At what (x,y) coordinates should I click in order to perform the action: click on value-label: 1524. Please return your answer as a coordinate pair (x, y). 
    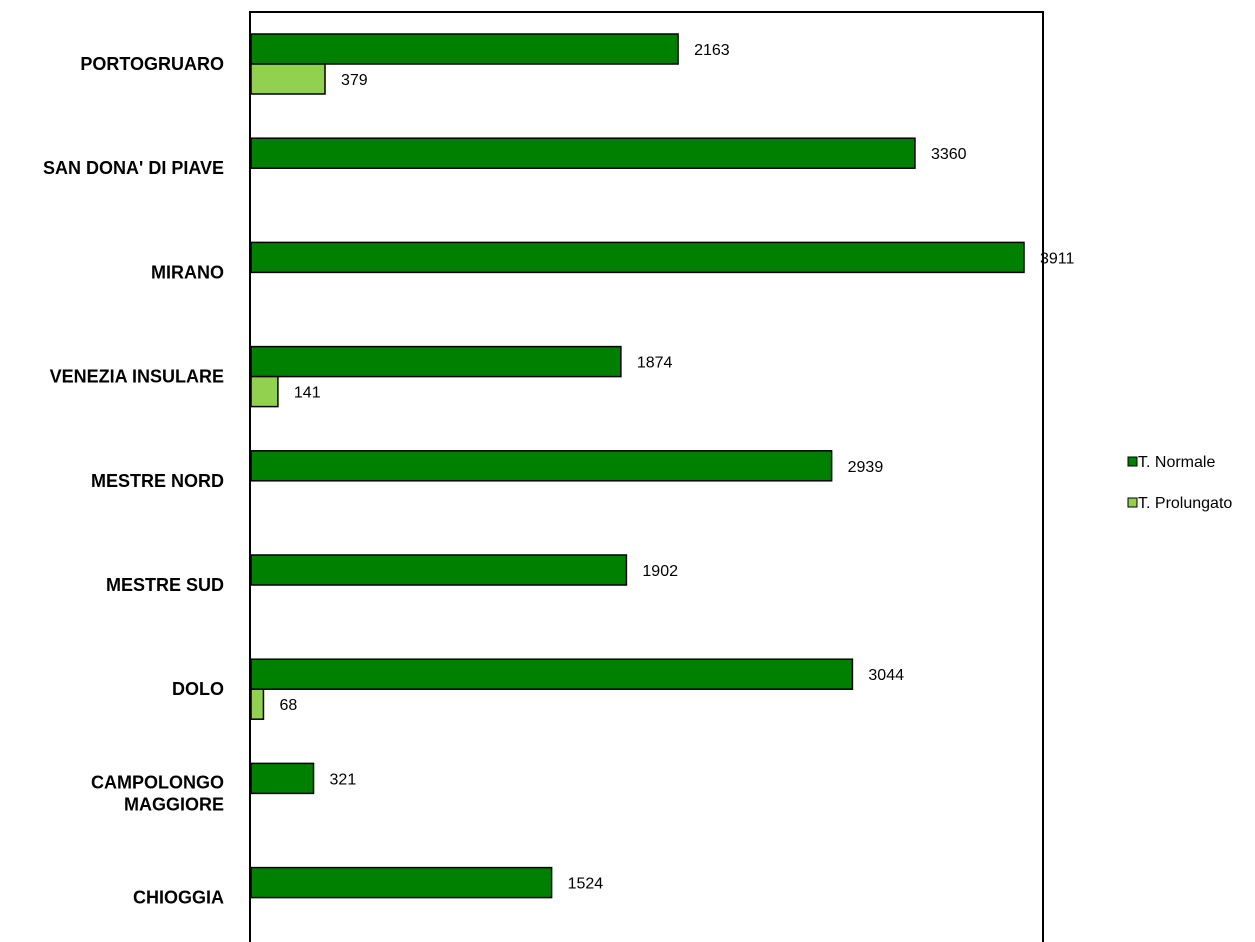
    Looking at the image, I should click on (586, 884).